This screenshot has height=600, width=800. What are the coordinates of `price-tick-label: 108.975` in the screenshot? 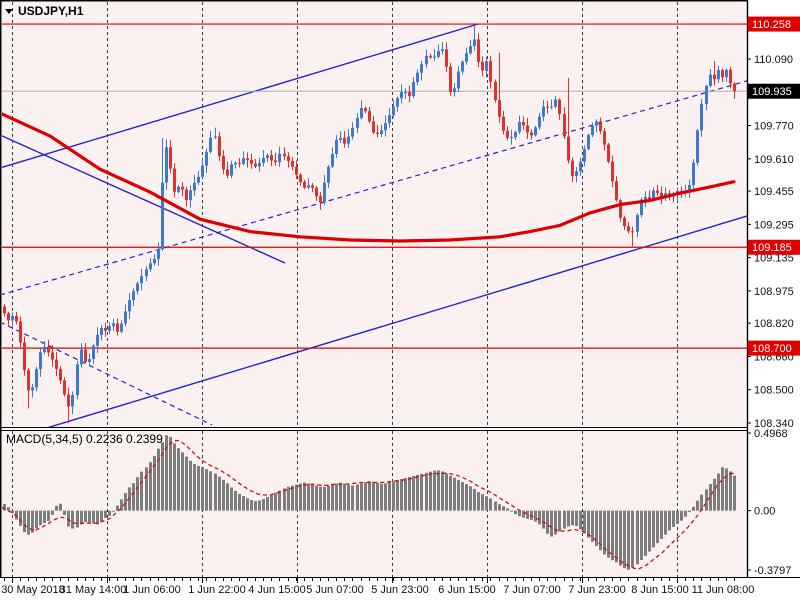 It's located at (774, 292).